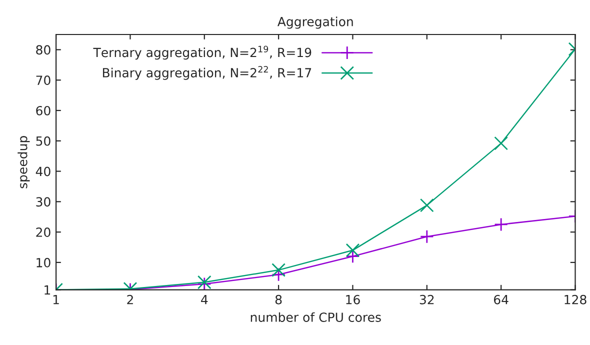  Describe the element at coordinates (130, 299) in the screenshot. I see `x-tick-label: 2` at that location.